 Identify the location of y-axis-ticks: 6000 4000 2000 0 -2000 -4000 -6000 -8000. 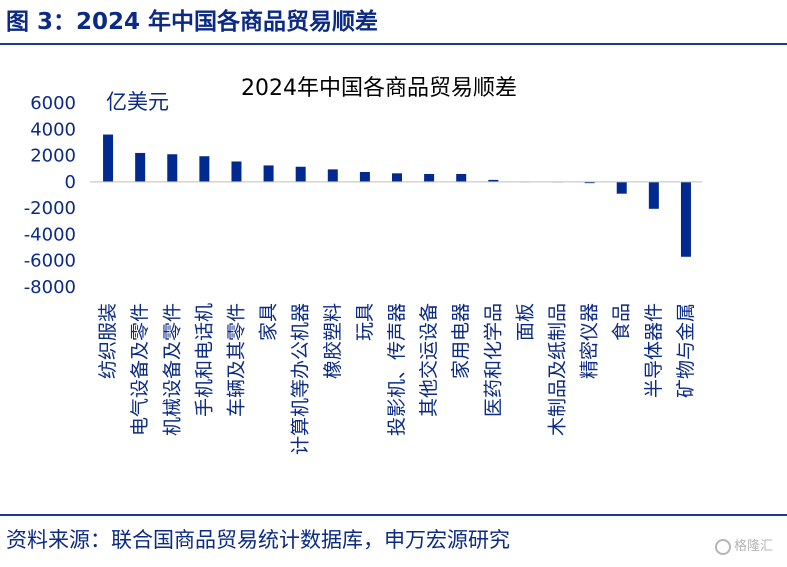
(50, 195).